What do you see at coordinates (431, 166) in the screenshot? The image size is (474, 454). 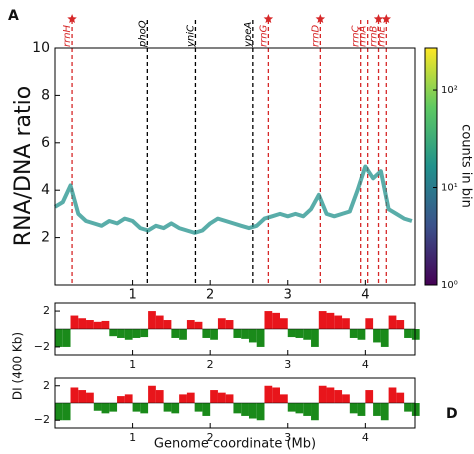 I see `colorbar` at bounding box center [431, 166].